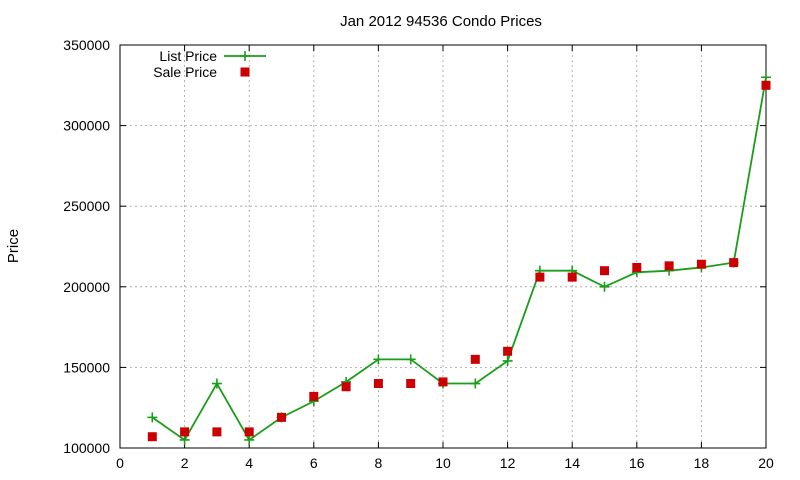 Image resolution: width=800 pixels, height=480 pixels. What do you see at coordinates (120, 463) in the screenshot?
I see `x-tick-label: 0` at bounding box center [120, 463].